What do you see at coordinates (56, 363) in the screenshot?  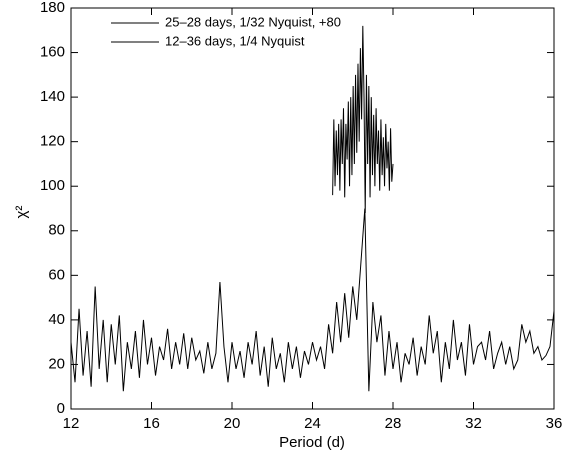 I see `y-tick-label: 20` at bounding box center [56, 363].